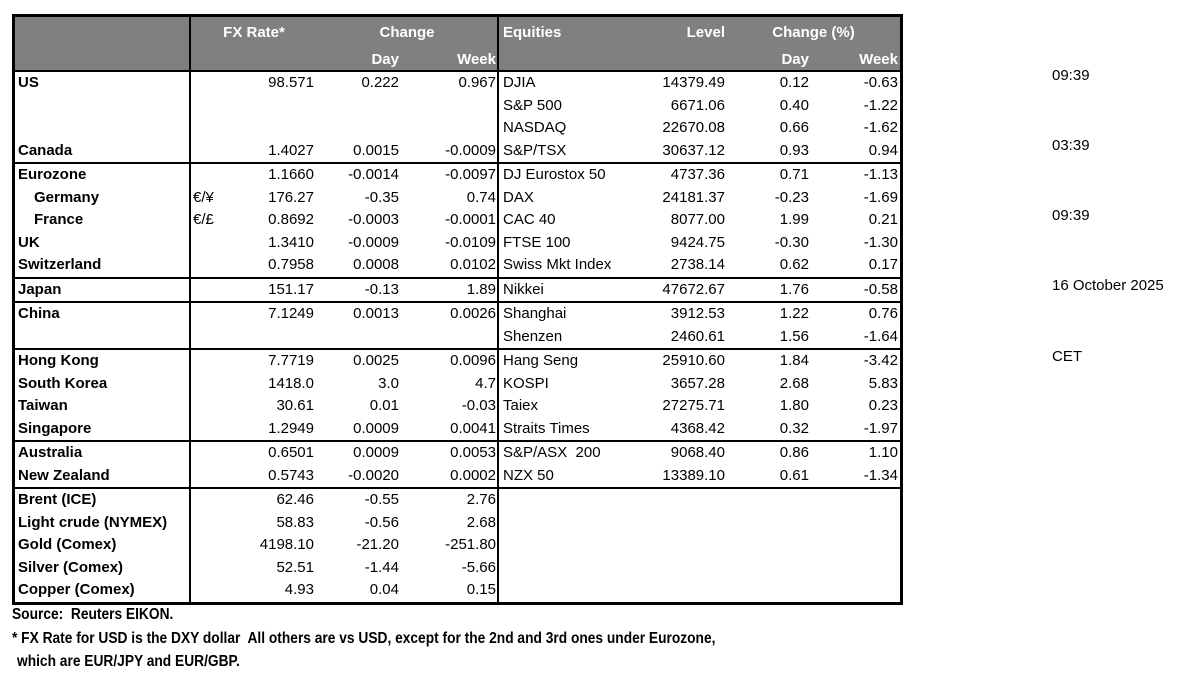 The image size is (1191, 680). What do you see at coordinates (291, 428) in the screenshot?
I see `fx-rate-value: 1.2949` at bounding box center [291, 428].